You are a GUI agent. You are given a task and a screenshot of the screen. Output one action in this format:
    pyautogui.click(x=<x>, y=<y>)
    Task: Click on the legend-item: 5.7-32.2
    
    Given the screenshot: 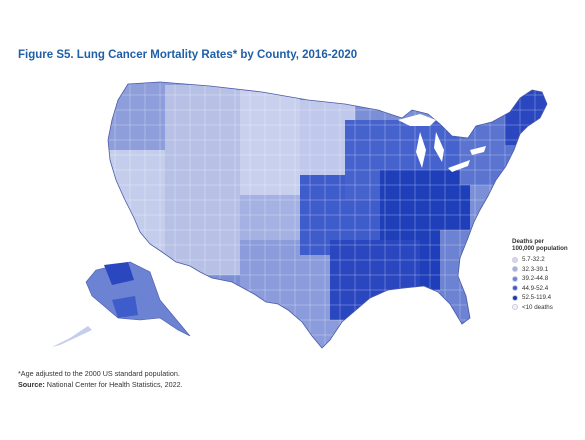 What is the action you would take?
    pyautogui.click(x=548, y=260)
    